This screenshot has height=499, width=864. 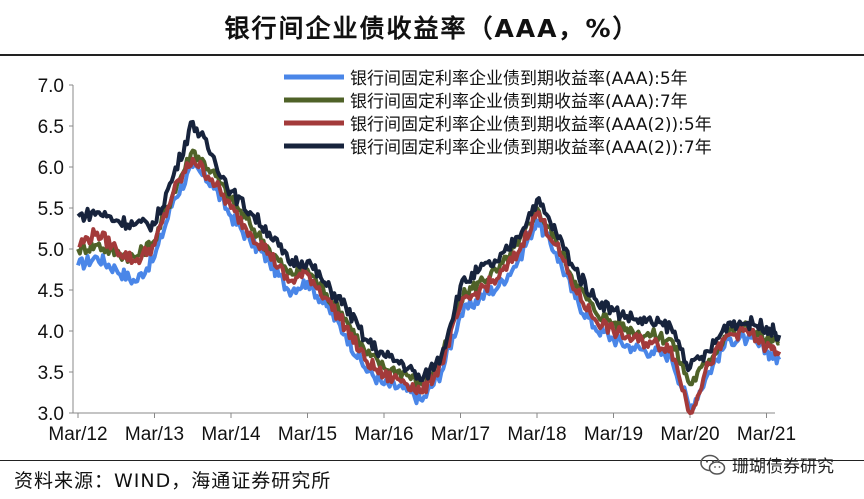 What do you see at coordinates (531, 125) in the screenshot?
I see `legend-label-3: 银行间固定利率企业债到期收益率(AAA(2)):5年` at bounding box center [531, 125].